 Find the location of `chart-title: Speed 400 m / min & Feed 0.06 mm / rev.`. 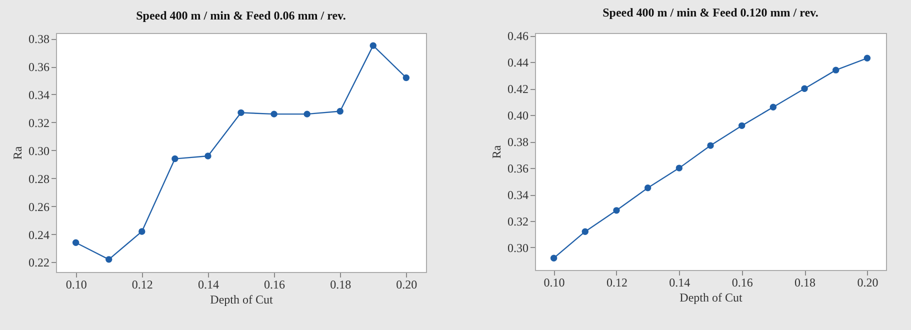

chart-title: Speed 400 m / min & Feed 0.06 mm / rev. is located at coordinates (241, 15).